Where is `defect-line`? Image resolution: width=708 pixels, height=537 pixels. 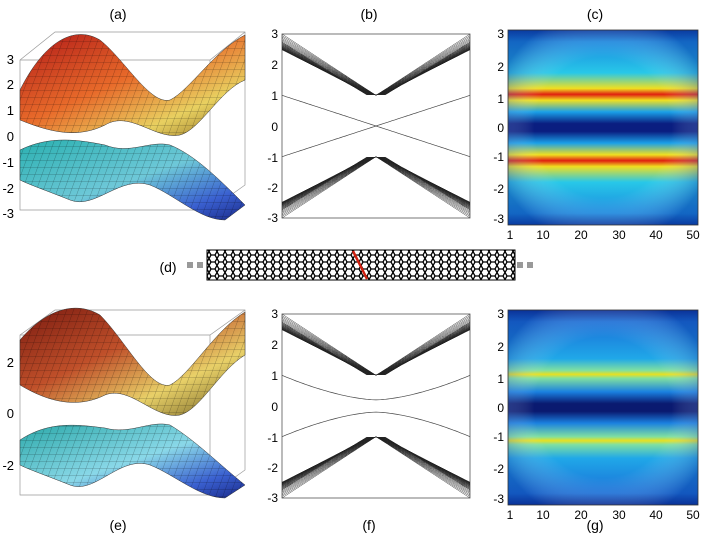
defect-line is located at coordinates (360, 265).